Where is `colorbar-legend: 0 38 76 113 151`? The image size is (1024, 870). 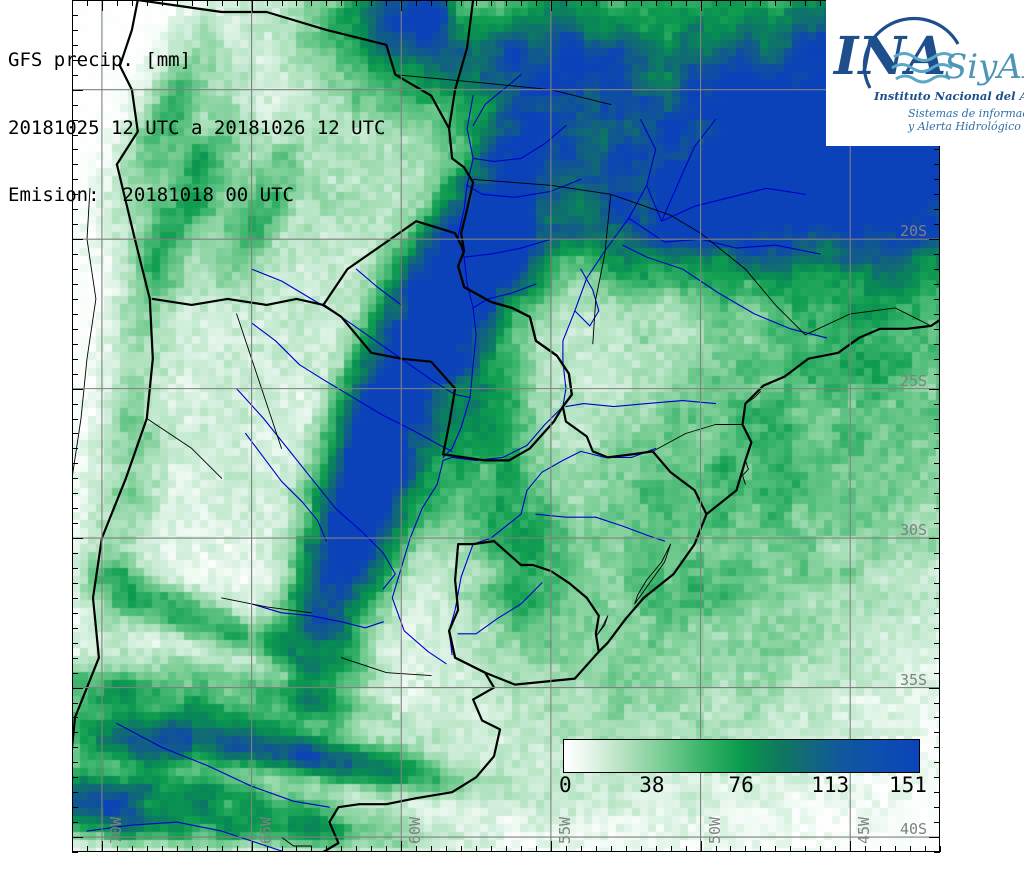 colorbar-legend: 0 38 76 113 151 is located at coordinates (743, 768).